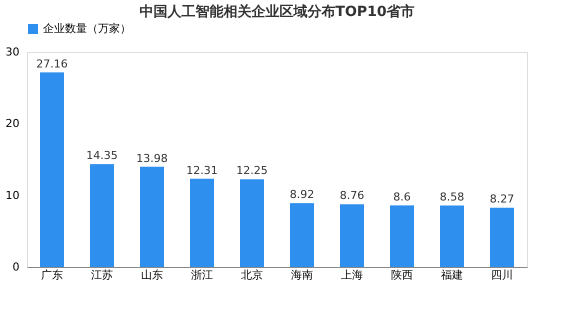 This screenshot has height=327, width=576. I want to click on x-tick-label: 福建, so click(452, 275).